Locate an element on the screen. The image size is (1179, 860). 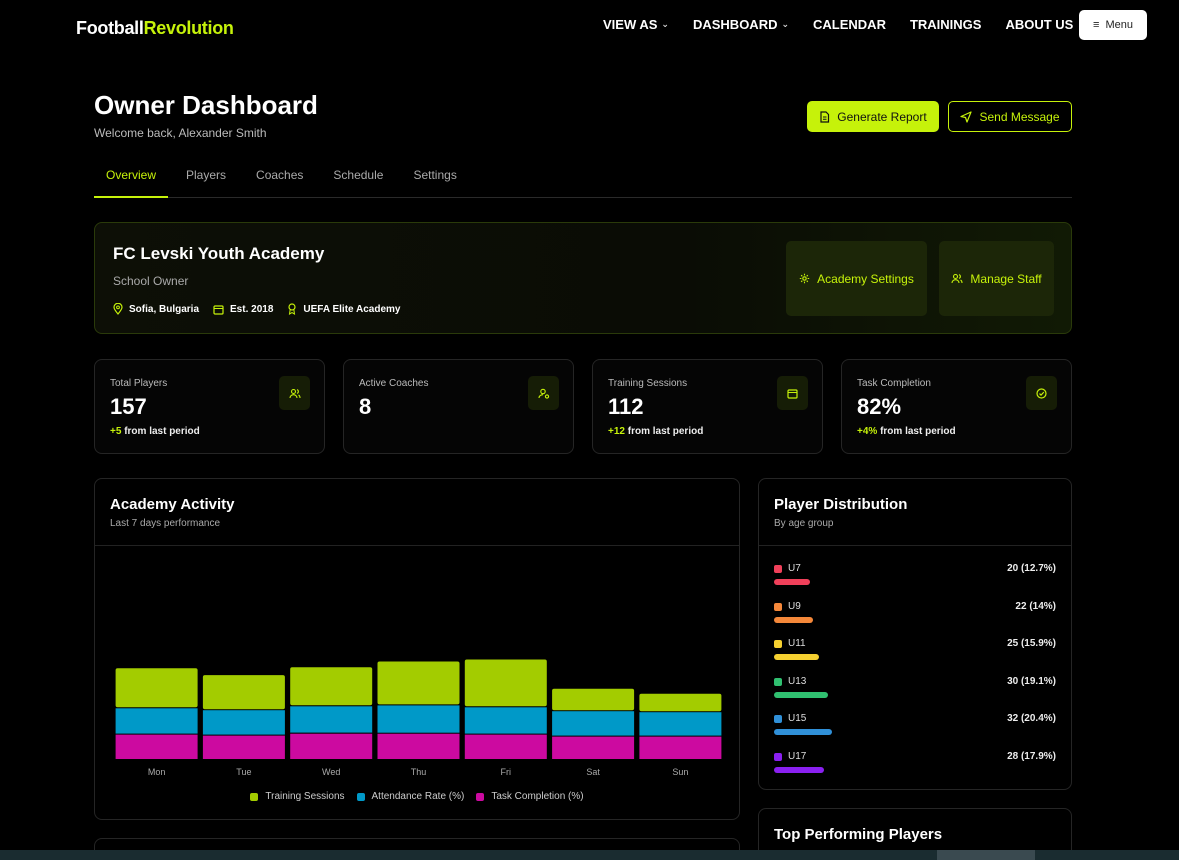
logo: FootballRevolution is located at coordinates (155, 28).